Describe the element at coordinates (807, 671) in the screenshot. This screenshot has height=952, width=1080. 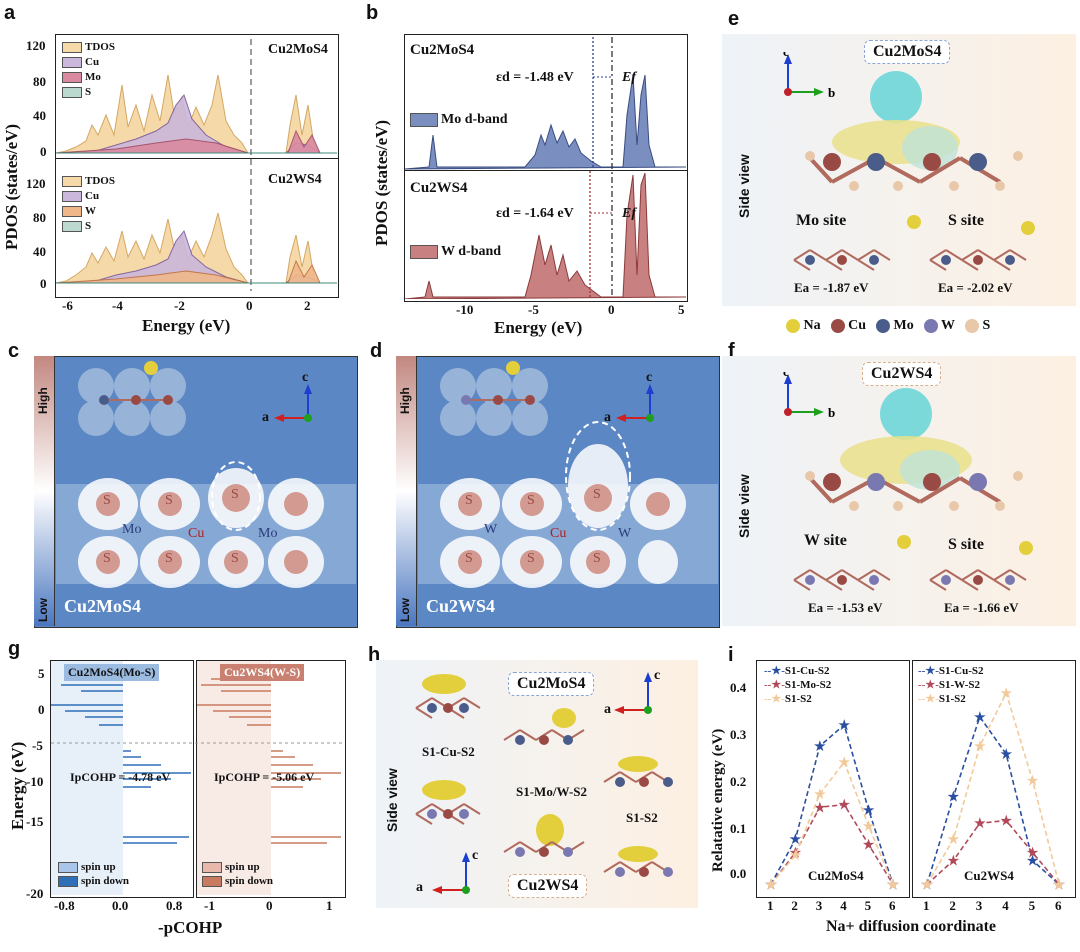
I see `legend-series-name: S1-Cu-S2` at that location.